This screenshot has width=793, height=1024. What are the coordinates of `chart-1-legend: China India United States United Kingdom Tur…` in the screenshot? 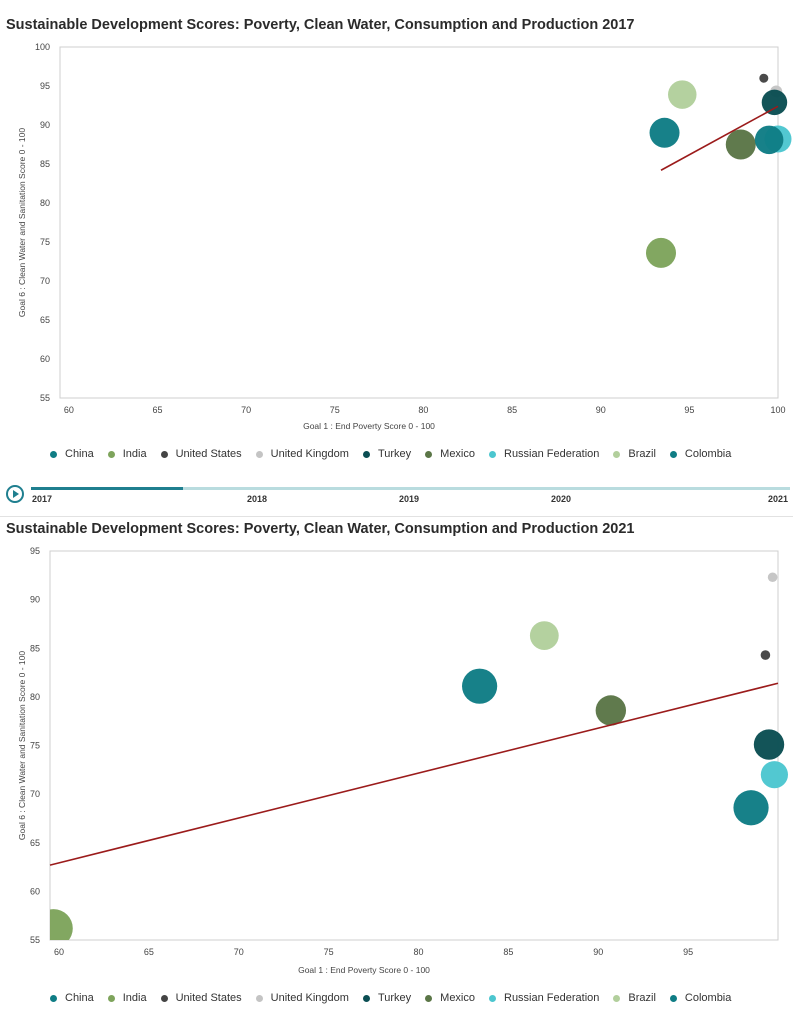 It's located at (397, 454).